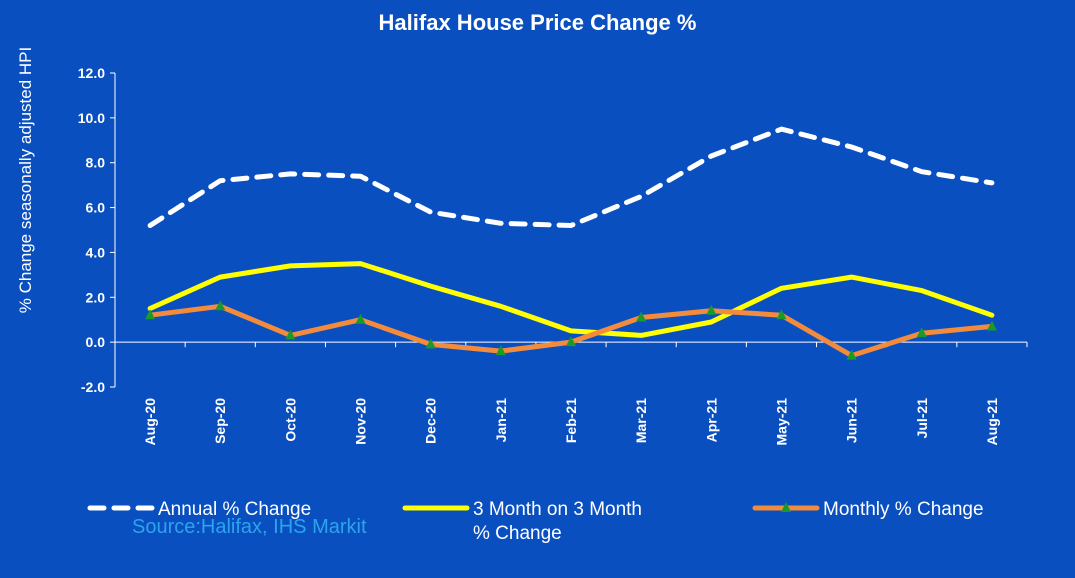 The width and height of the screenshot is (1075, 578). Describe the element at coordinates (431, 421) in the screenshot. I see `x-tick-label: Dec-20` at that location.